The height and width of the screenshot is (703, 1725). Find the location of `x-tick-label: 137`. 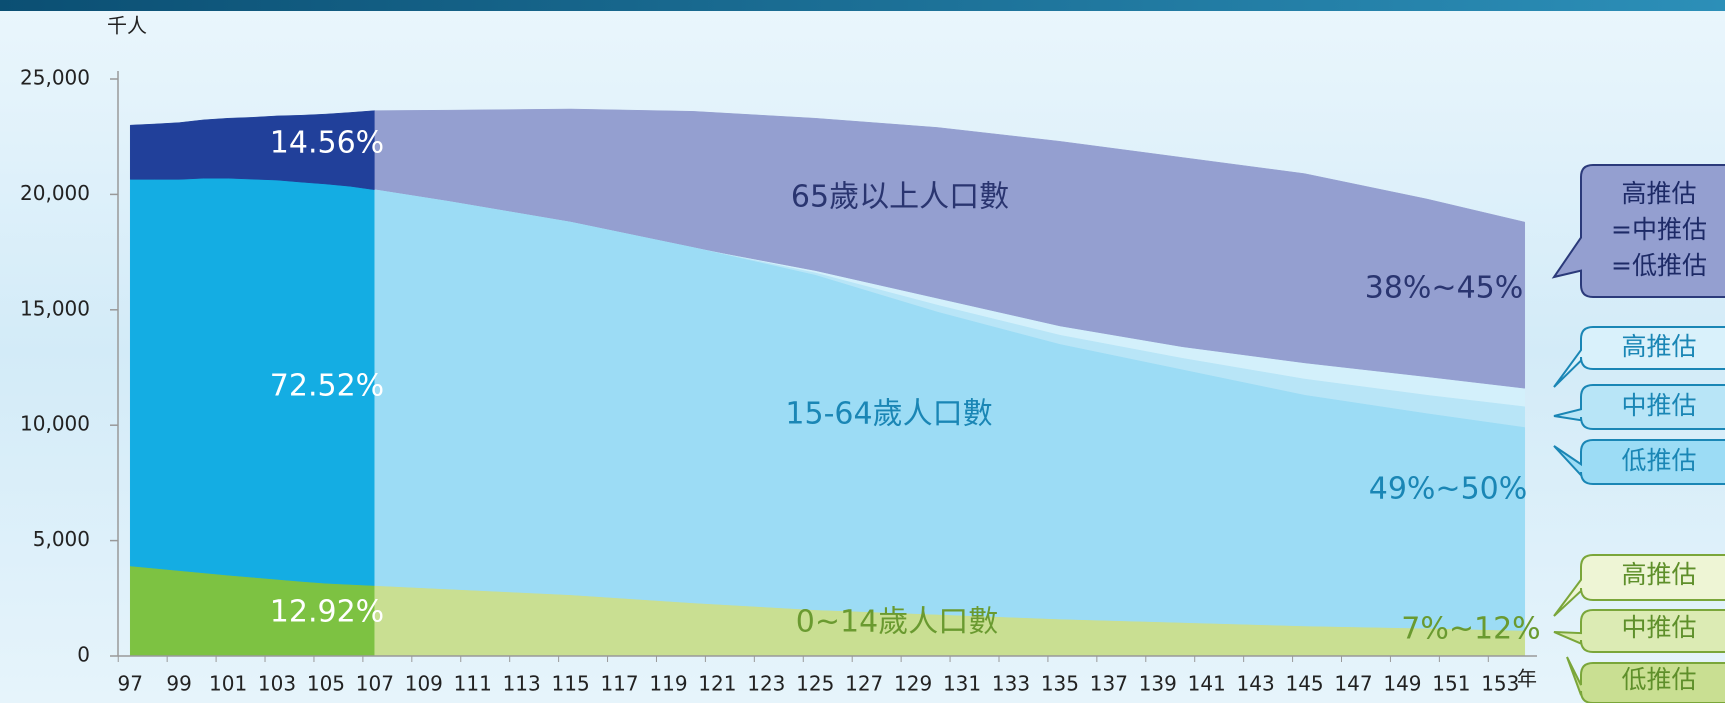

x-tick-label: 137 is located at coordinates (1109, 684).